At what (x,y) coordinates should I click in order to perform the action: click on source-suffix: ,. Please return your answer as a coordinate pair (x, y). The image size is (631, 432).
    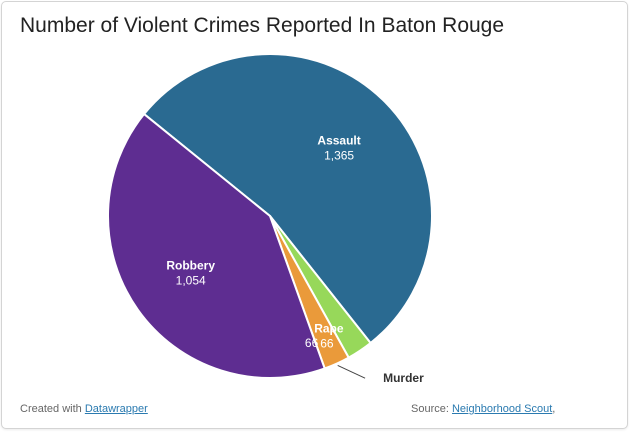
    Looking at the image, I should click on (554, 409).